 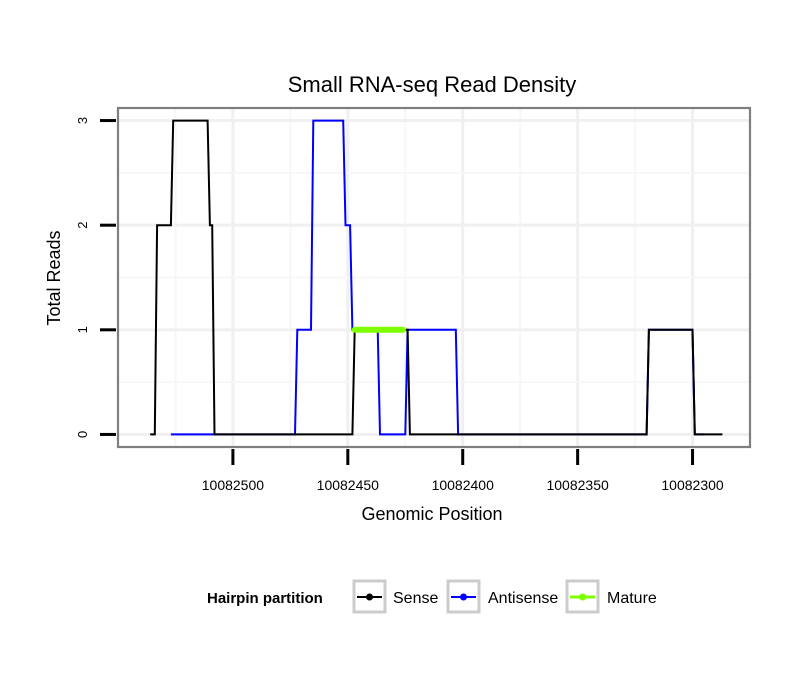 What do you see at coordinates (431, 514) in the screenshot?
I see `x-axis-label: Genomic Position` at bounding box center [431, 514].